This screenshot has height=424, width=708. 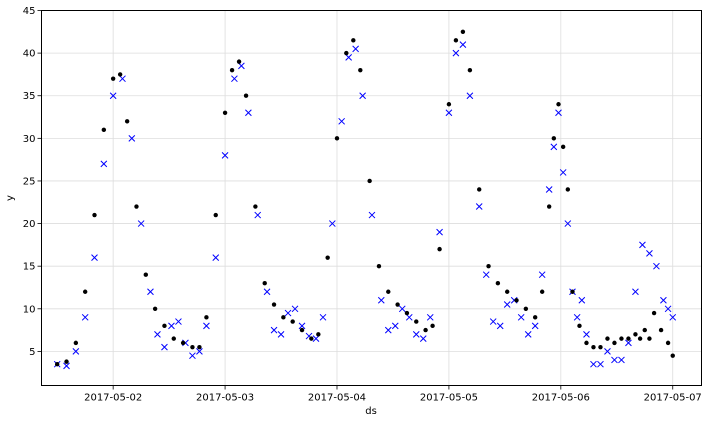 What do you see at coordinates (29, 181) in the screenshot?
I see `y-tick-label: 25` at bounding box center [29, 181].